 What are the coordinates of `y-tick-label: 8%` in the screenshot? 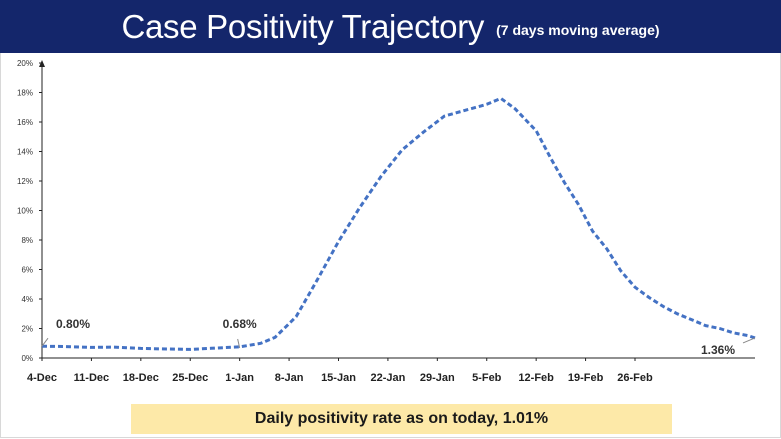 It's located at (27, 240).